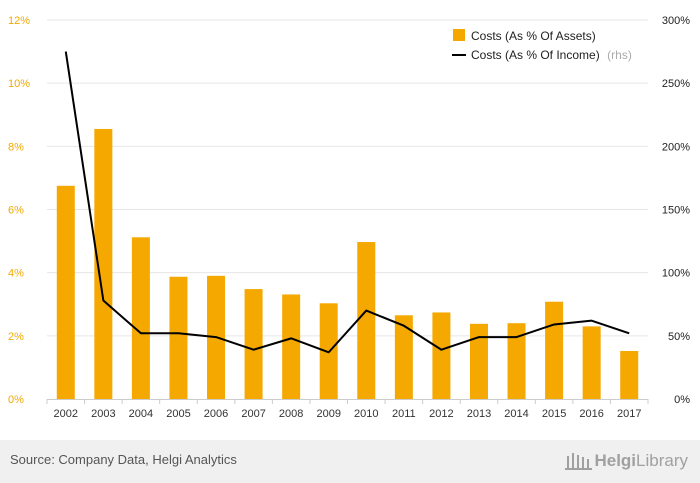 This screenshot has width=700, height=483. What do you see at coordinates (141, 414) in the screenshot?
I see `x-tick-label: 2004` at bounding box center [141, 414].